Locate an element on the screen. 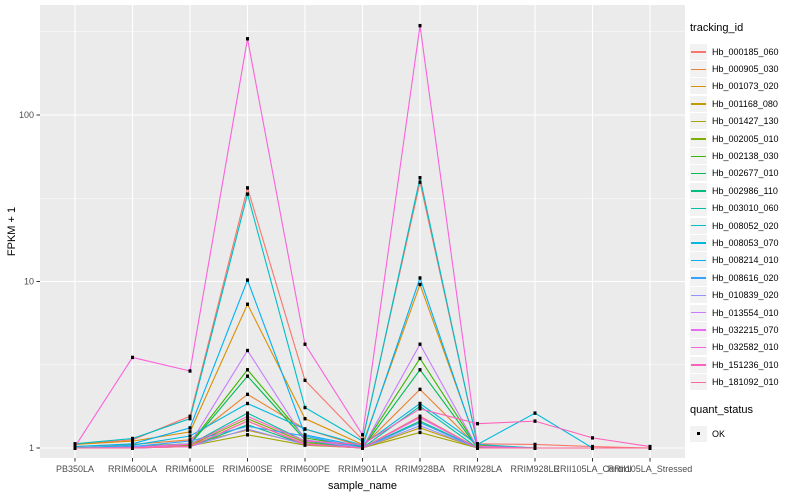  x-tick-label: RRIM901LA is located at coordinates (362, 469).